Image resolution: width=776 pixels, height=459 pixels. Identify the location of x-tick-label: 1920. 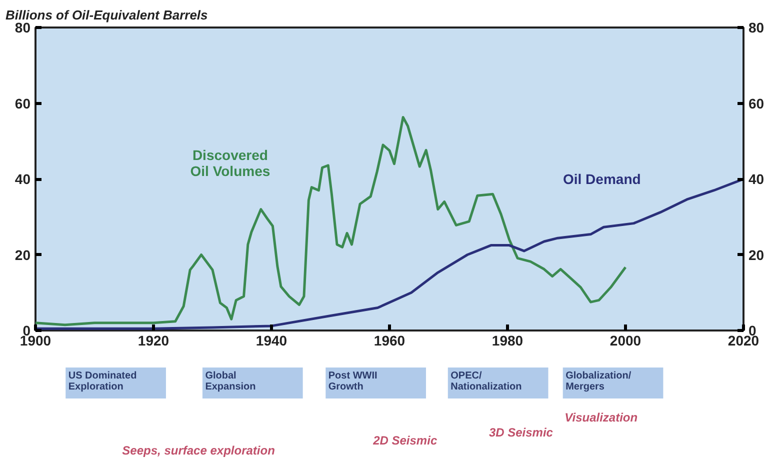
(154, 340).